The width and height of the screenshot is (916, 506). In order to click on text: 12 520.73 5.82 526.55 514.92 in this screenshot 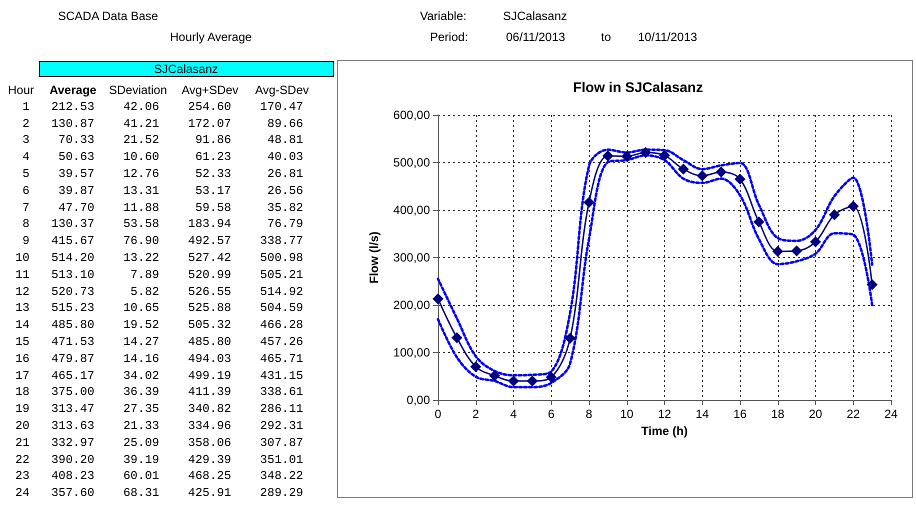, I will do `click(159, 291)`.